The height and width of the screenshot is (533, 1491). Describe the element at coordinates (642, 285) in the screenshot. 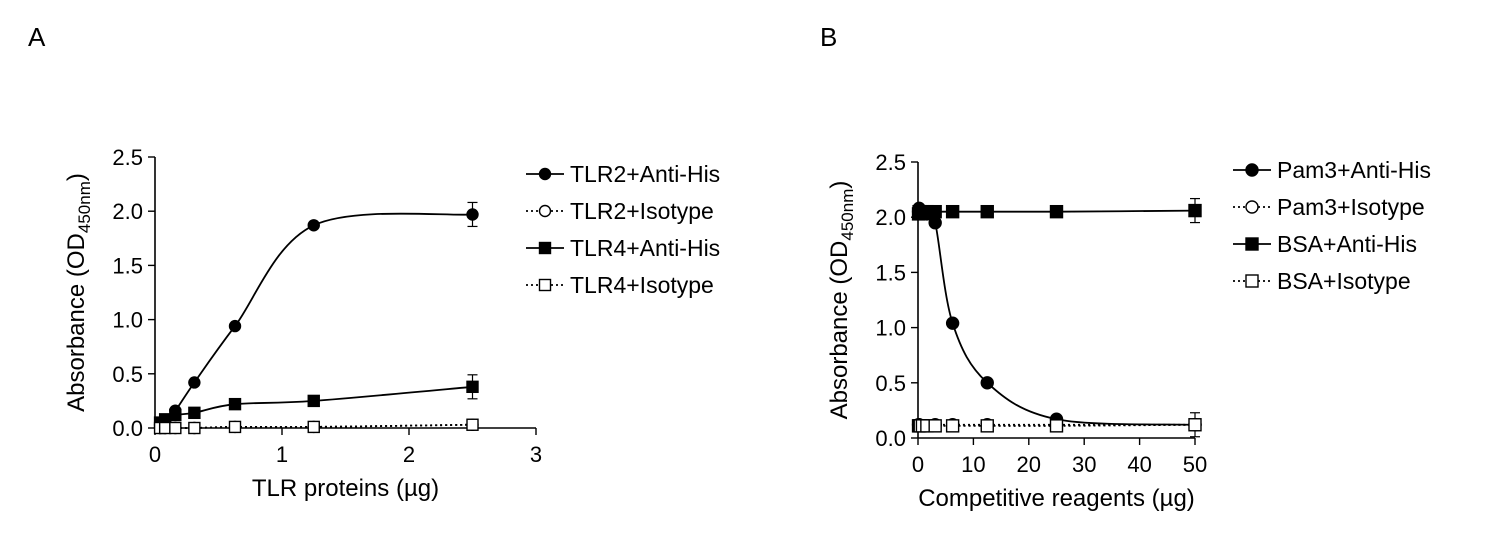

I see `legend-label: TLR4+Isotype` at that location.